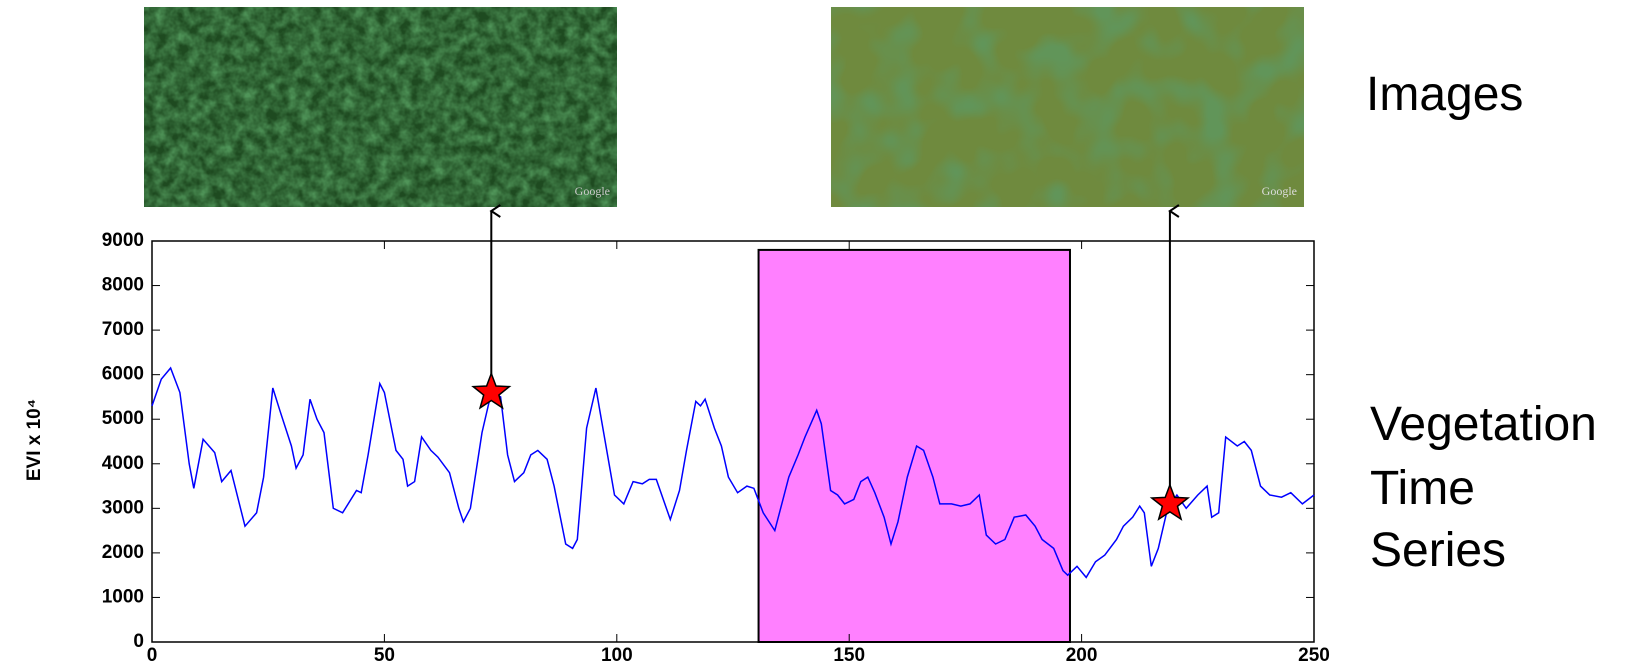 This screenshot has width=1636, height=668. Describe the element at coordinates (138, 641) in the screenshot. I see `y-tick-label: 0` at that location.